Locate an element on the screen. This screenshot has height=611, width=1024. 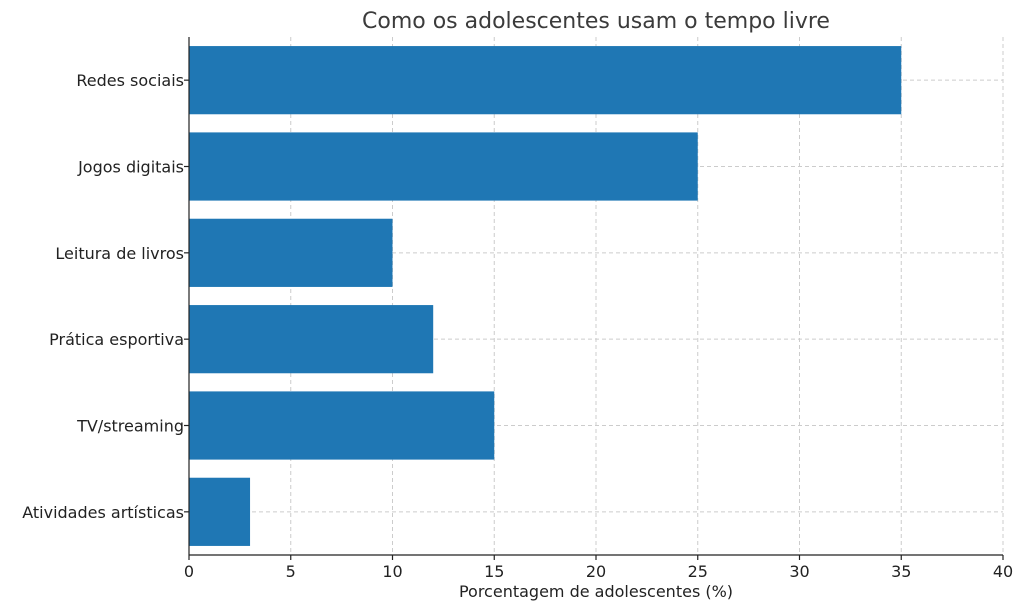
x-tick-label: 30 is located at coordinates (799, 571).